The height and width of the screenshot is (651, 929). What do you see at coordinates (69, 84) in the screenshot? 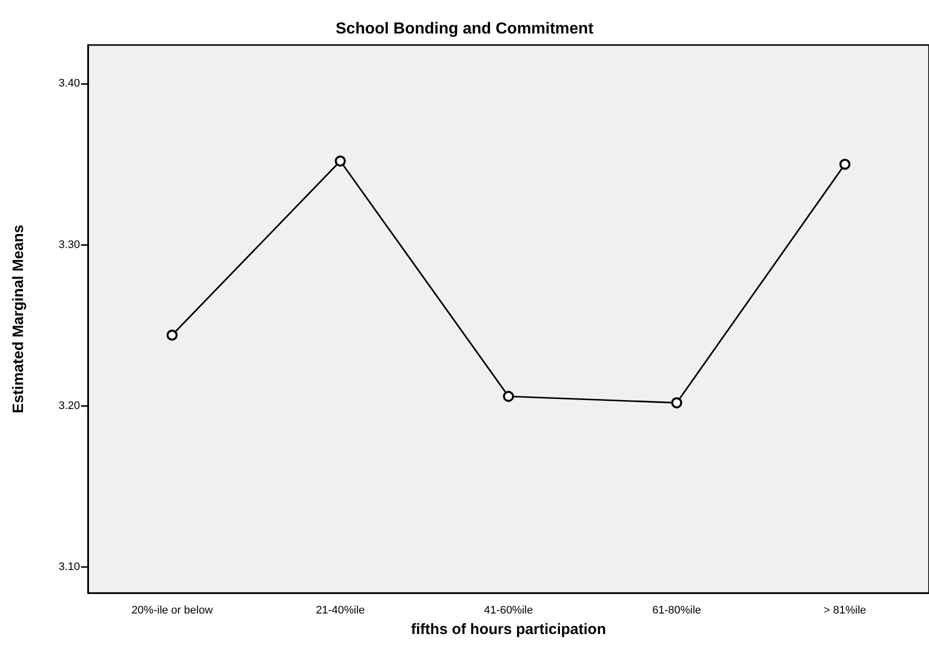
I see `y-tick-label: 3.40` at bounding box center [69, 84].